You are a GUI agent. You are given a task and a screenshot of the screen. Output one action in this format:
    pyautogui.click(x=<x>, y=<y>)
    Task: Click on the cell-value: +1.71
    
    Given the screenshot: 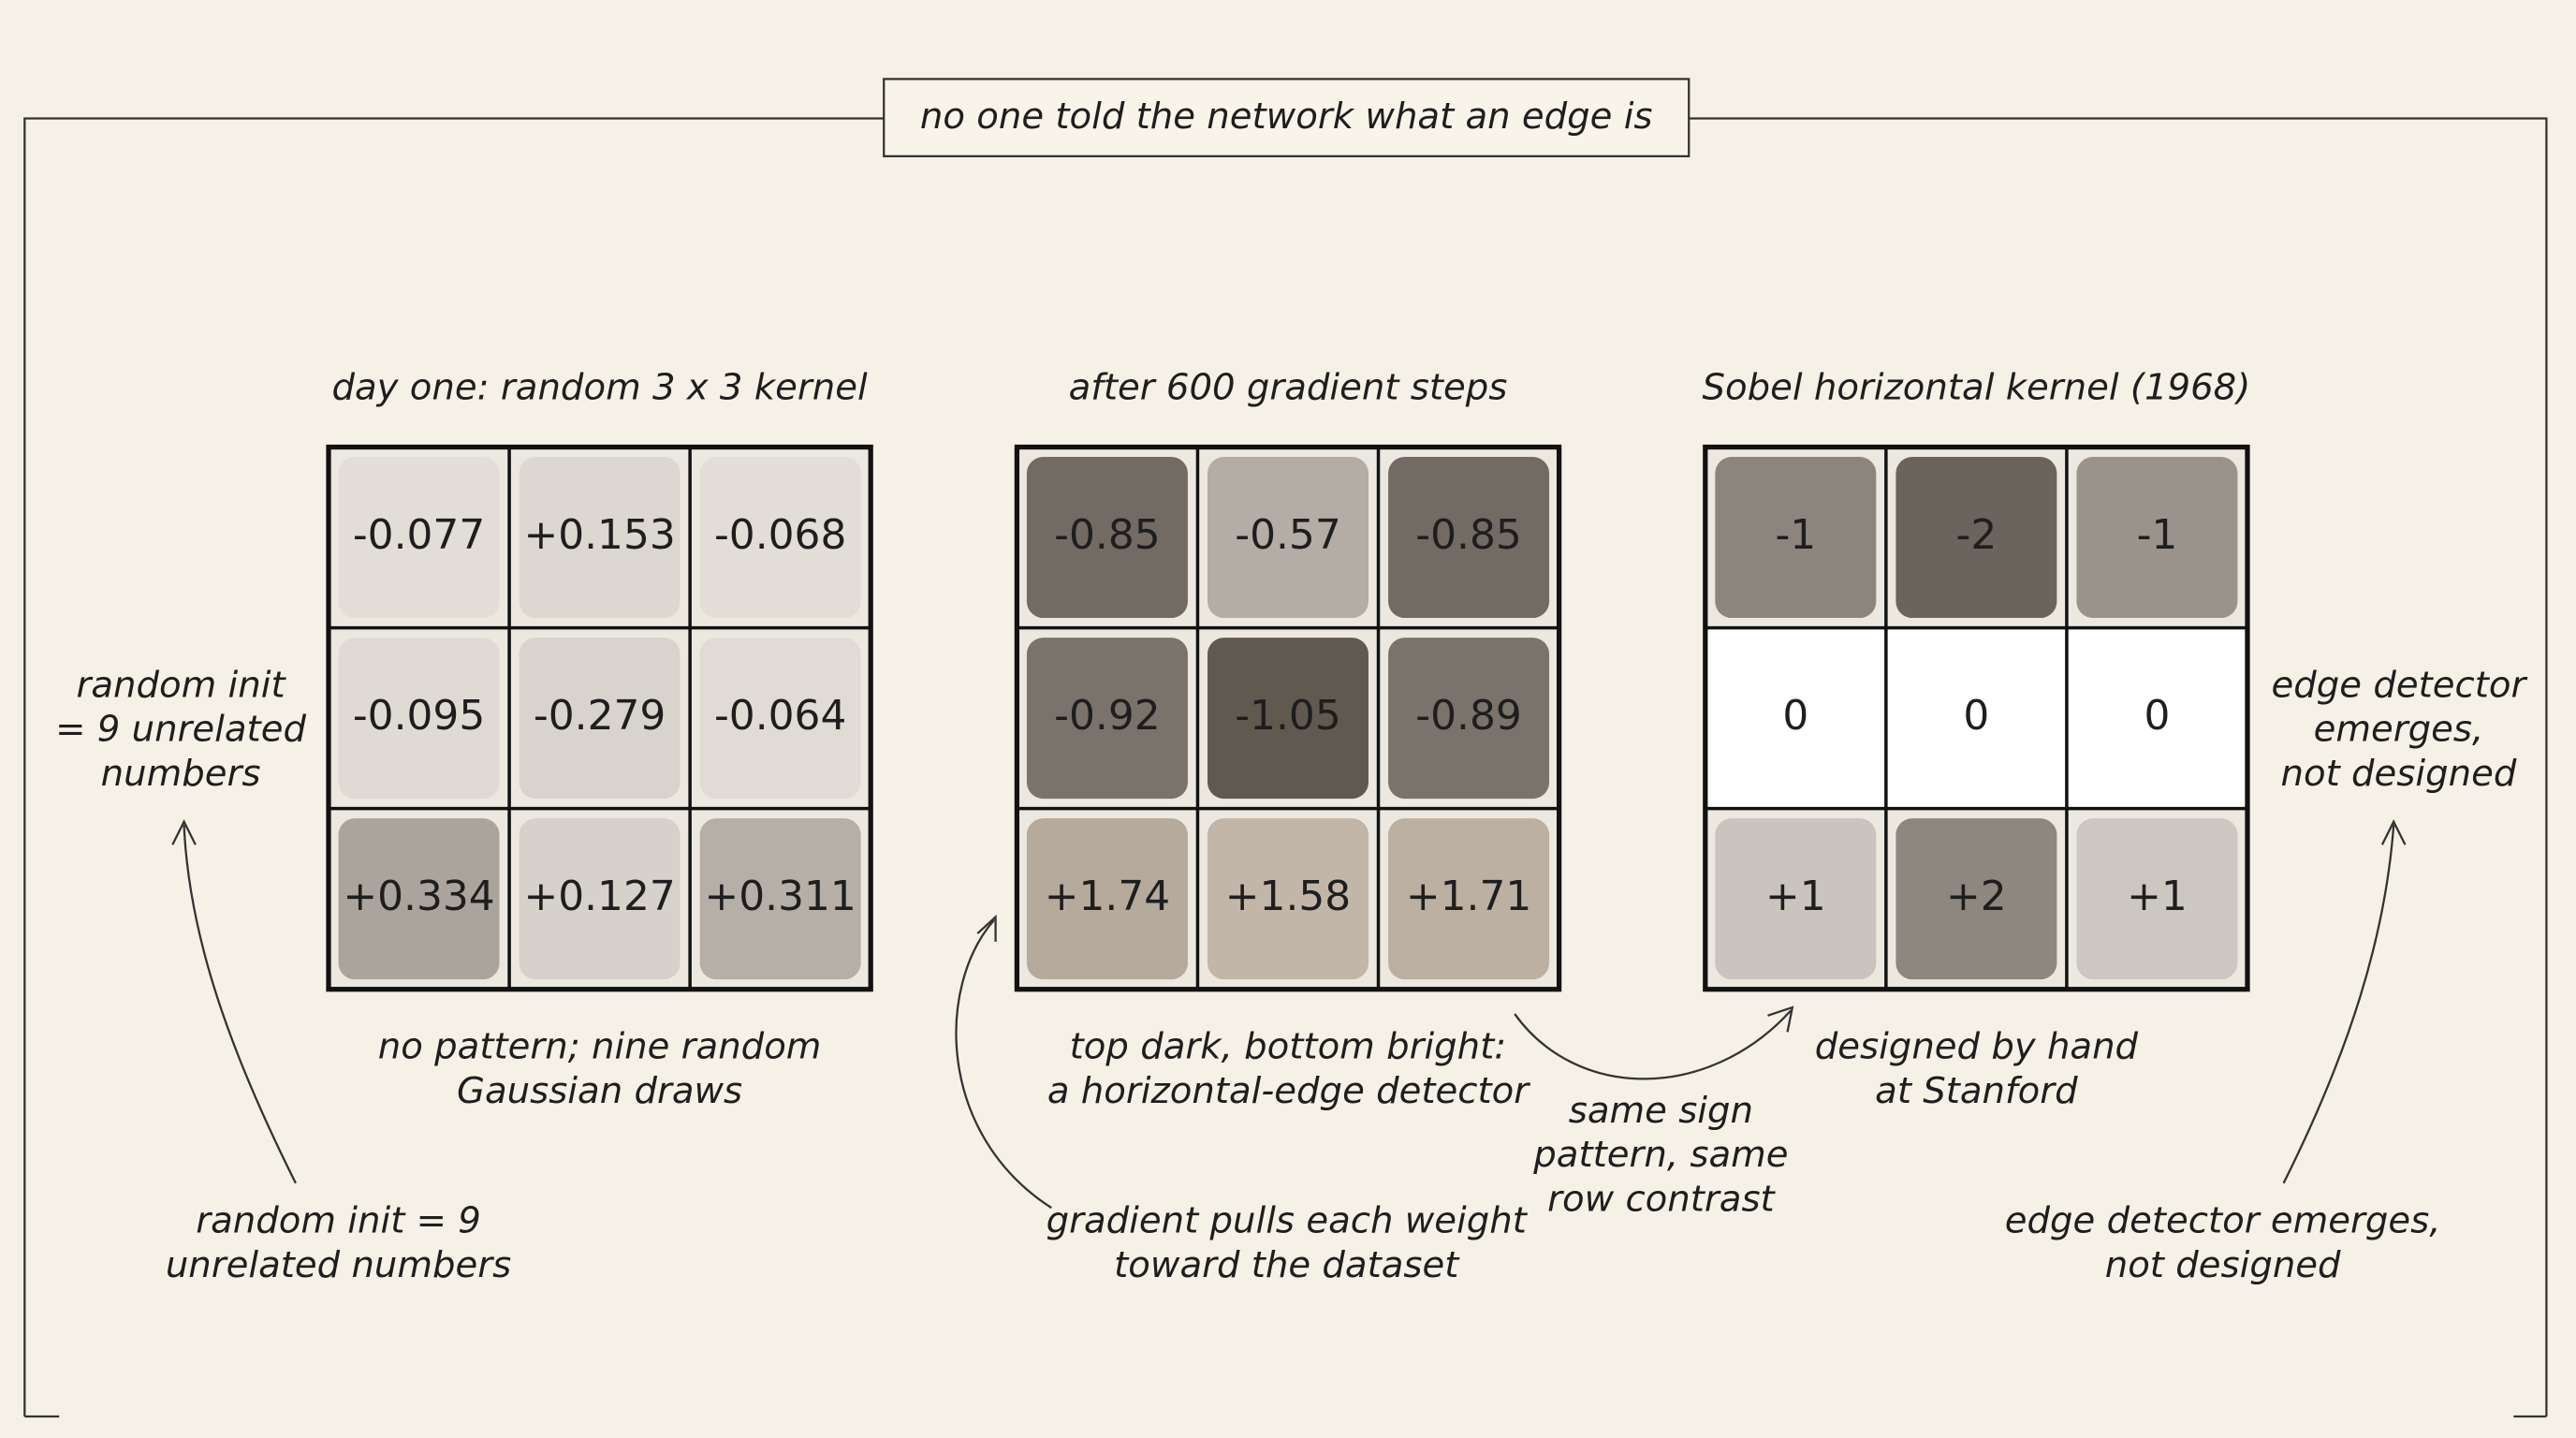 What is the action you would take?
    pyautogui.click(x=1468, y=896)
    